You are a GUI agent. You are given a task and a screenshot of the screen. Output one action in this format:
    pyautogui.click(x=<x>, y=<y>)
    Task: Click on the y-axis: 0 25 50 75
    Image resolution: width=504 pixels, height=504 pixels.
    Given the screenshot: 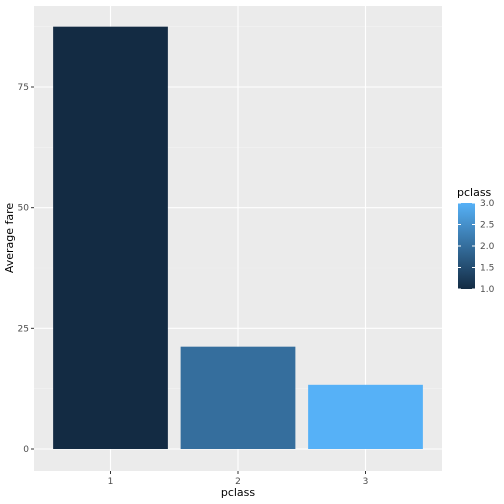 What is the action you would take?
    pyautogui.click(x=26, y=269)
    